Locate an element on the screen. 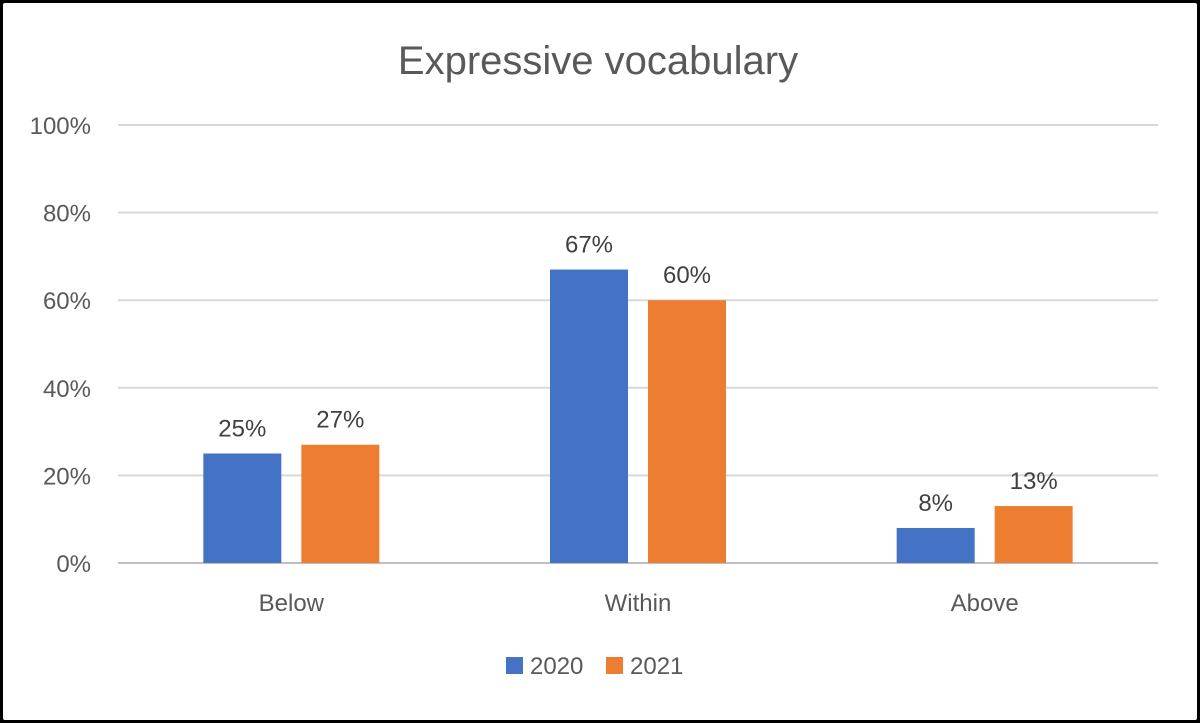 The width and height of the screenshot is (1200, 723). x-tick-label: Above is located at coordinates (985, 603).